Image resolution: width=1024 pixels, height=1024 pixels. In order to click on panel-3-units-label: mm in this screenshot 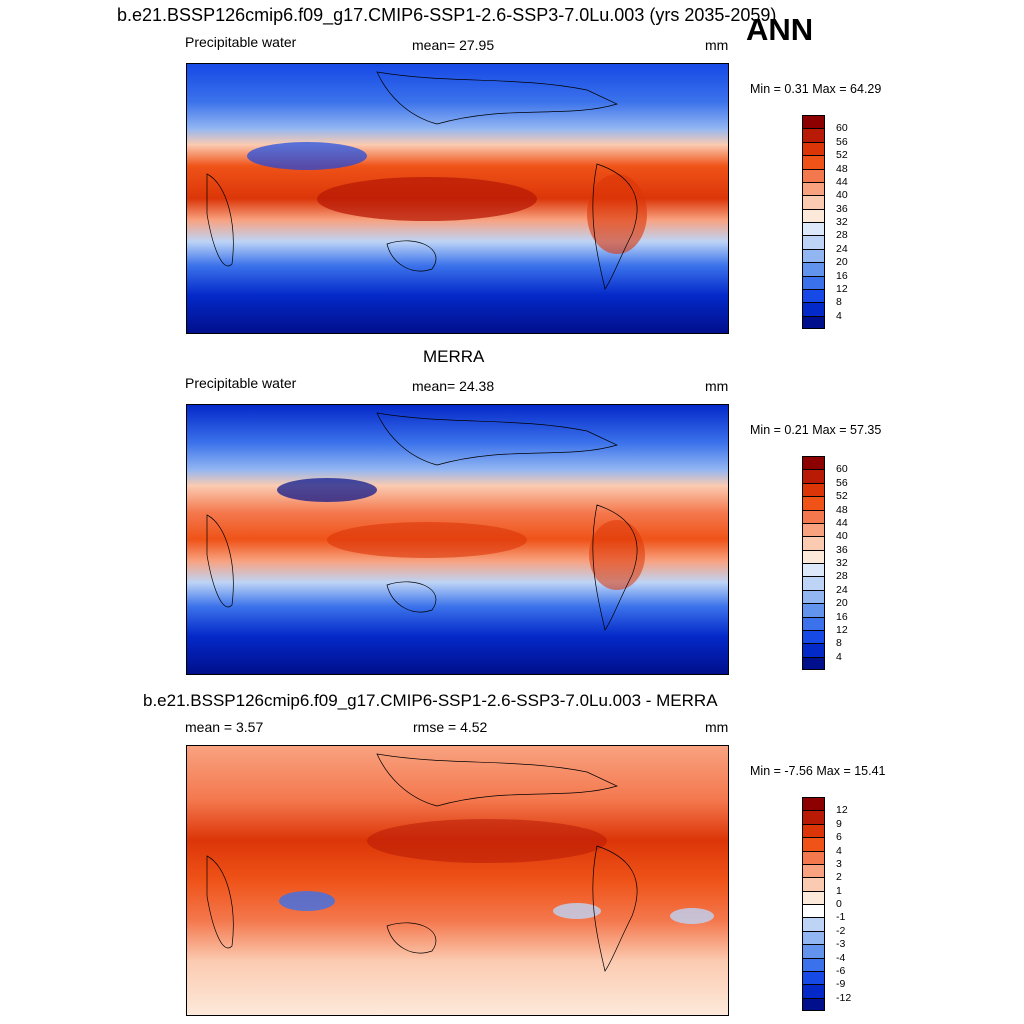, I will do `click(717, 727)`.